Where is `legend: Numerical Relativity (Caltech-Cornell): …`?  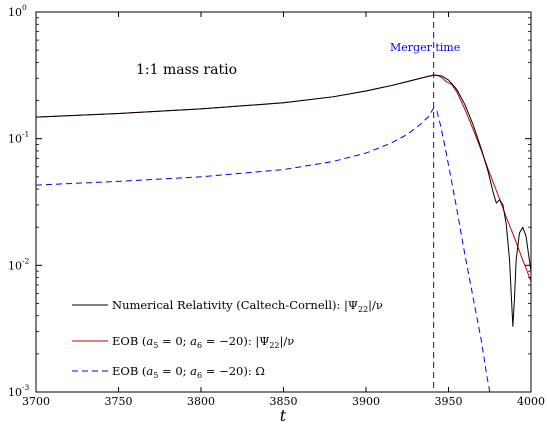
legend: Numerical Relativity (Caltech-Cornell): … is located at coordinates (227, 339).